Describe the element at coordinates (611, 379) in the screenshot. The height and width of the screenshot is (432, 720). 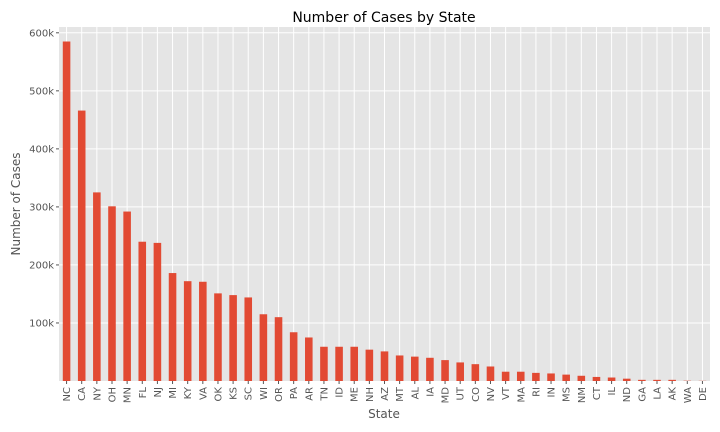
I see `bar-il` at that location.